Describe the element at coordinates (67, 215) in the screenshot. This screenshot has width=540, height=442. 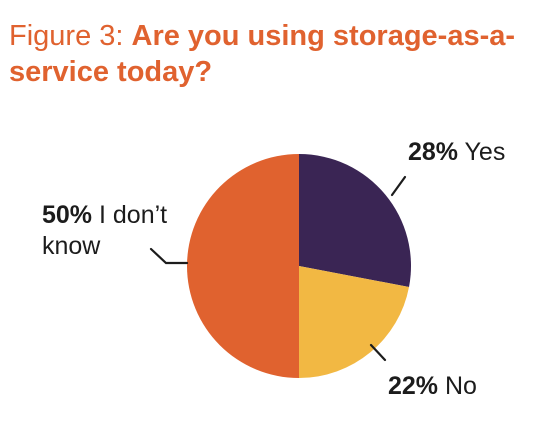
I see `slice-percent-dont-know: 50%` at that location.